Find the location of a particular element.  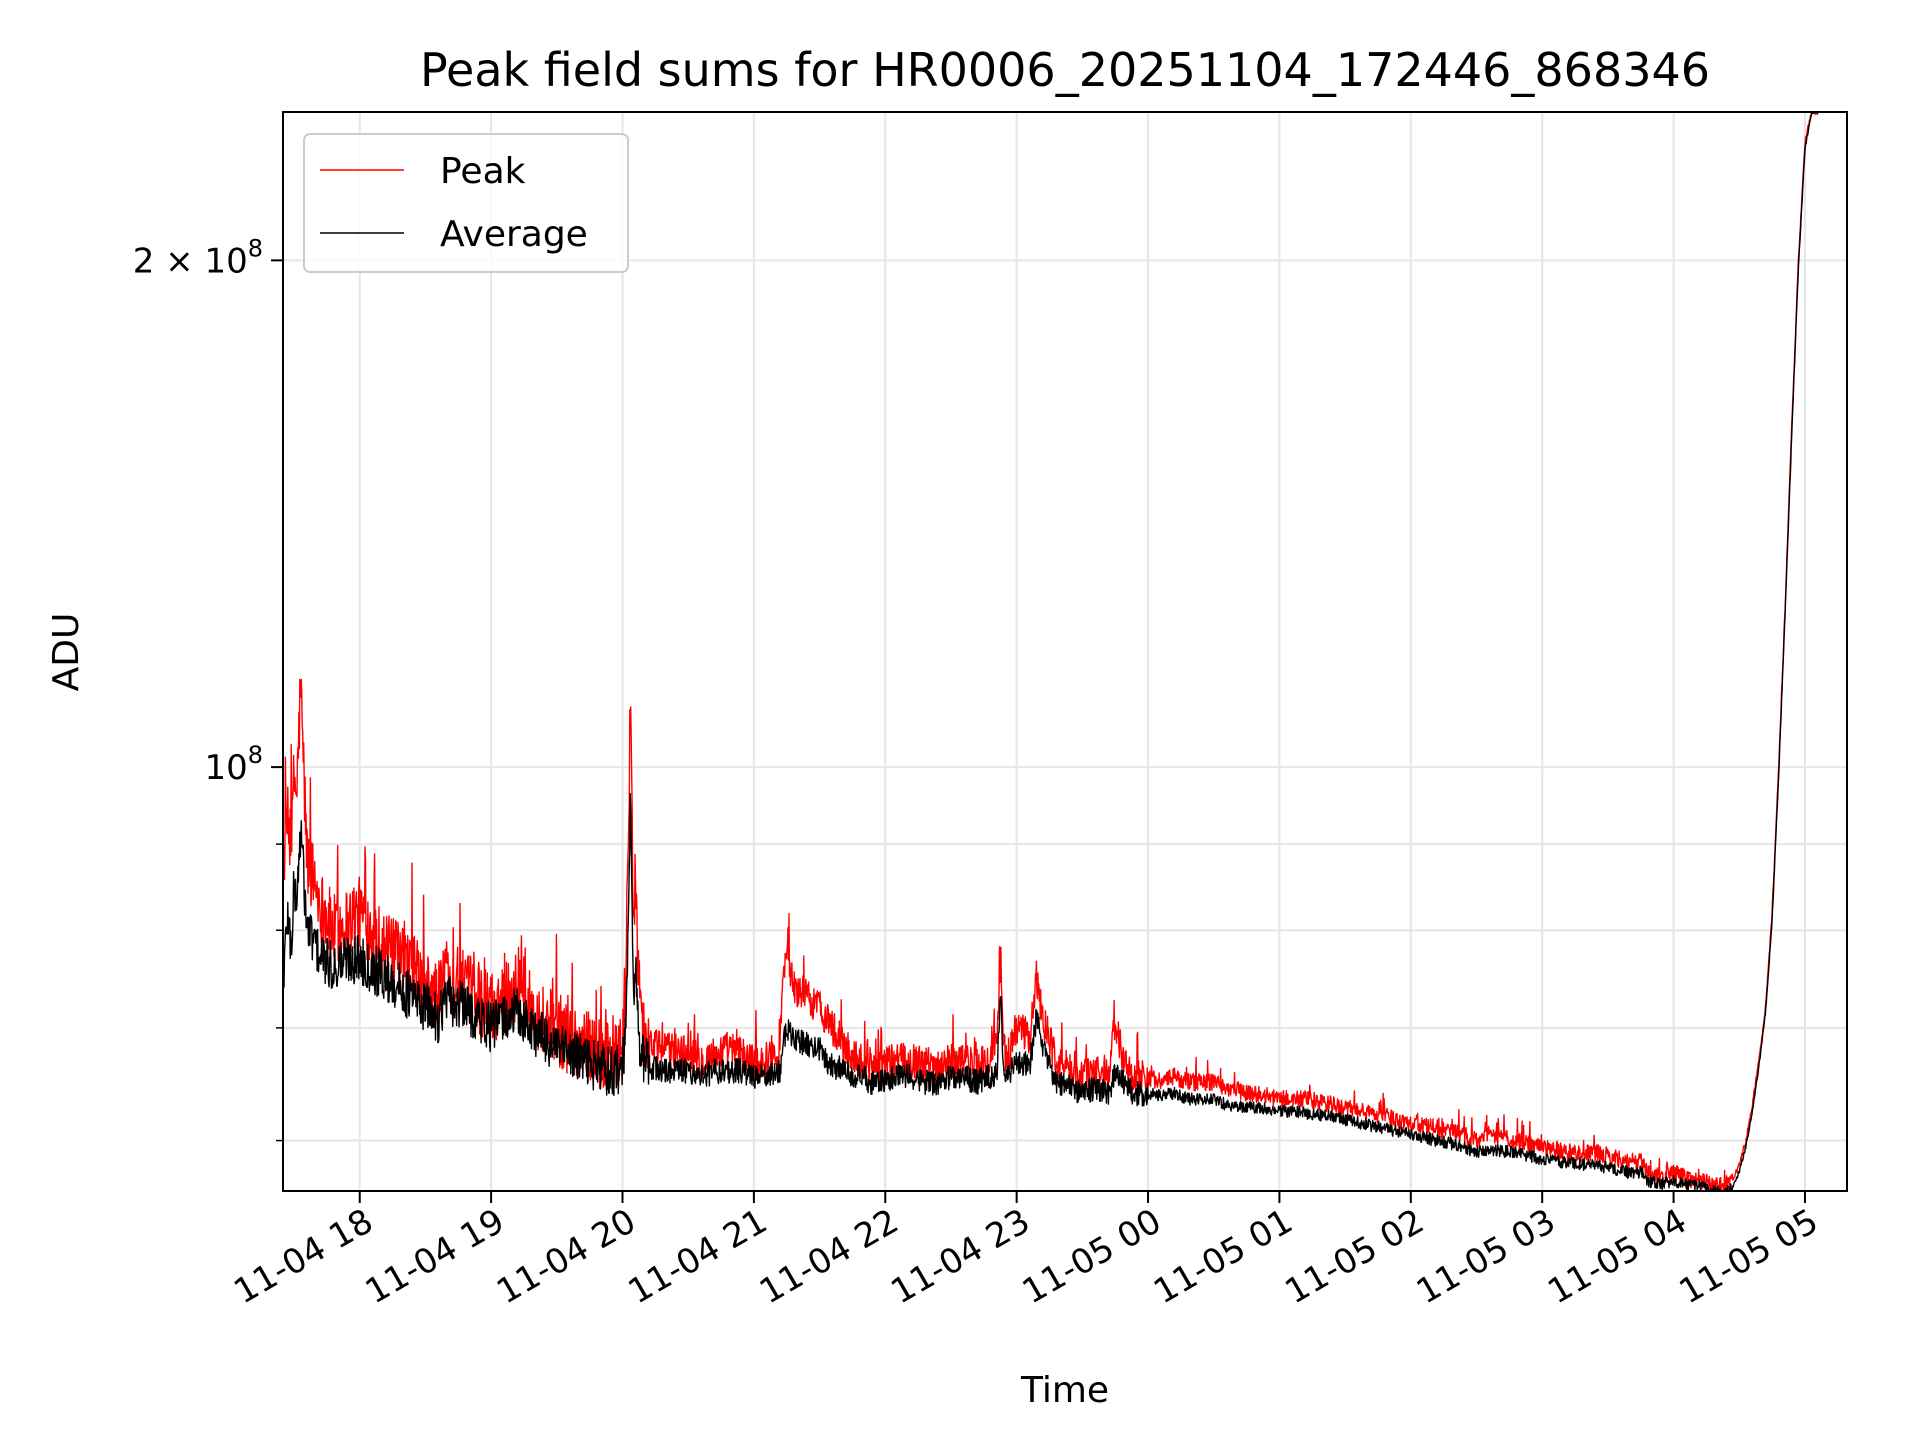

y-tick-label: 2 × 108 is located at coordinates (198, 257).